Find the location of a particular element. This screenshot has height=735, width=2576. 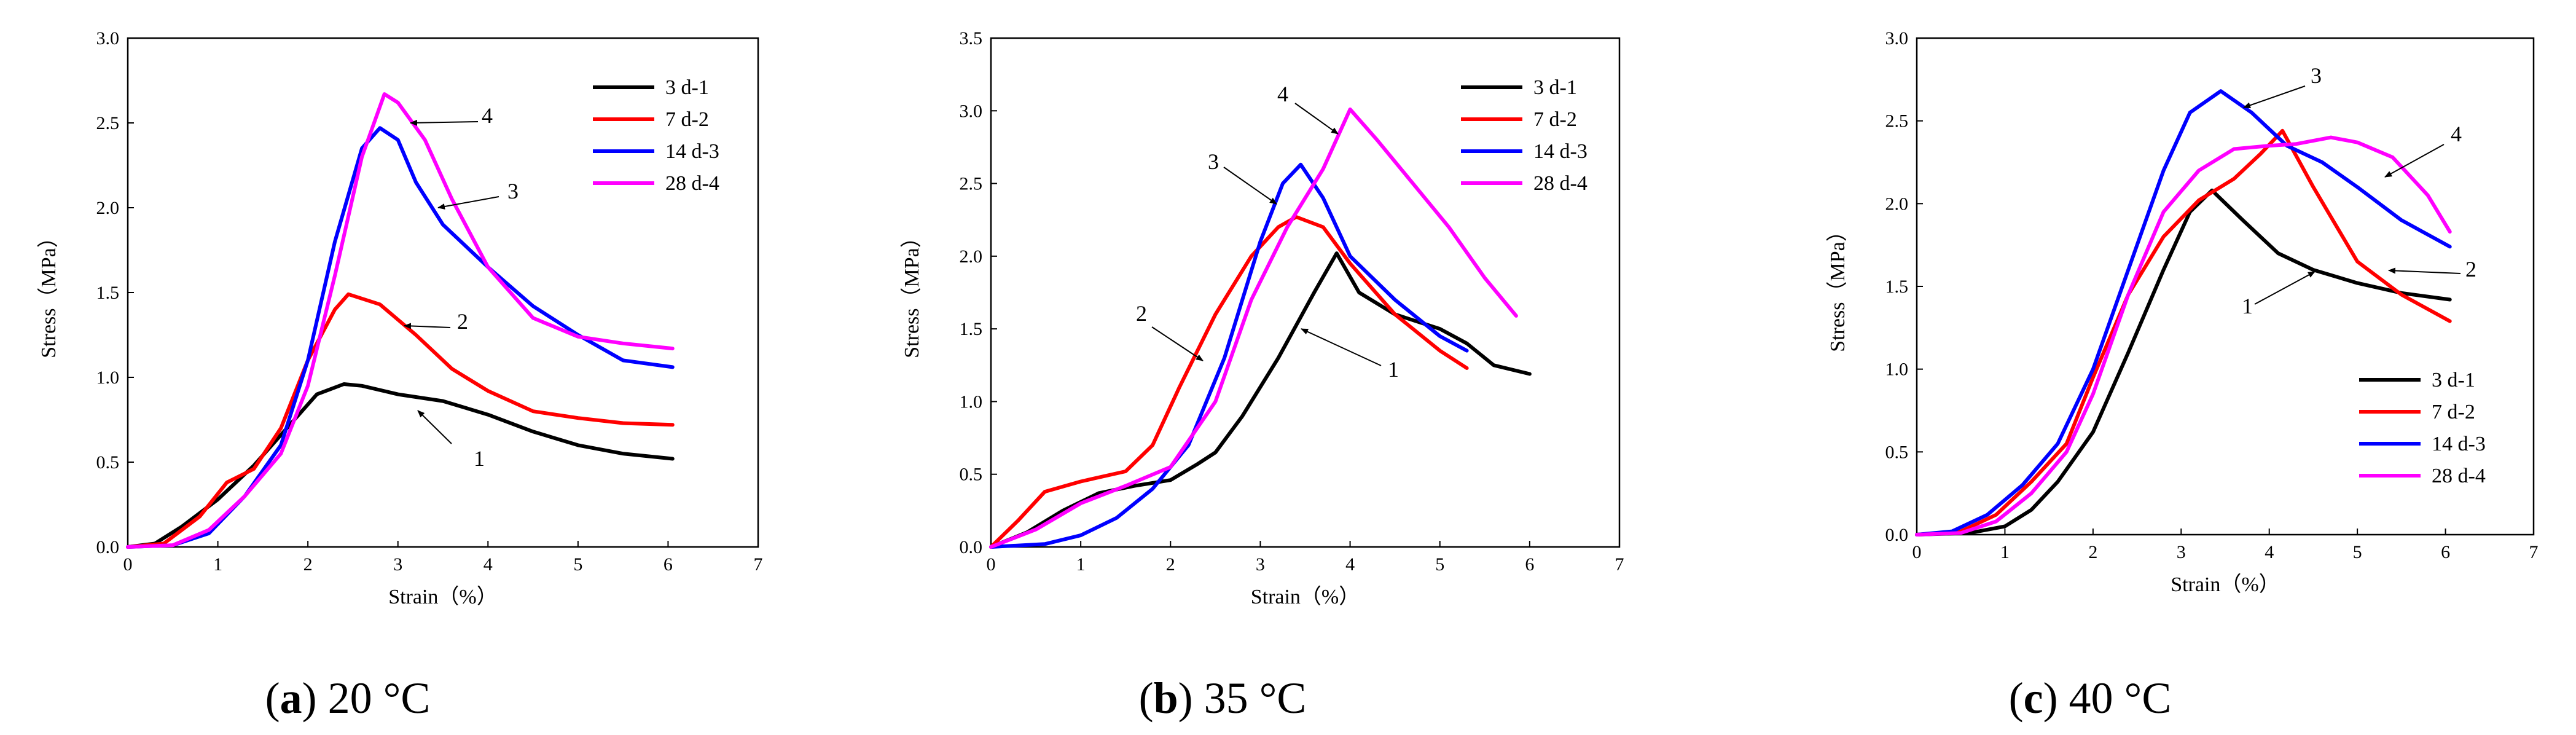

caption-c-text: 40 °C is located at coordinates (2115, 698).